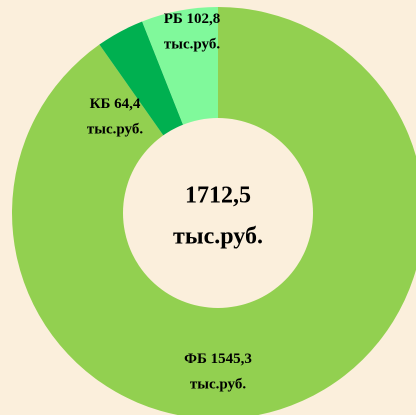 The image size is (416, 415). I want to click on center-total: 1712,5, so click(218, 196).